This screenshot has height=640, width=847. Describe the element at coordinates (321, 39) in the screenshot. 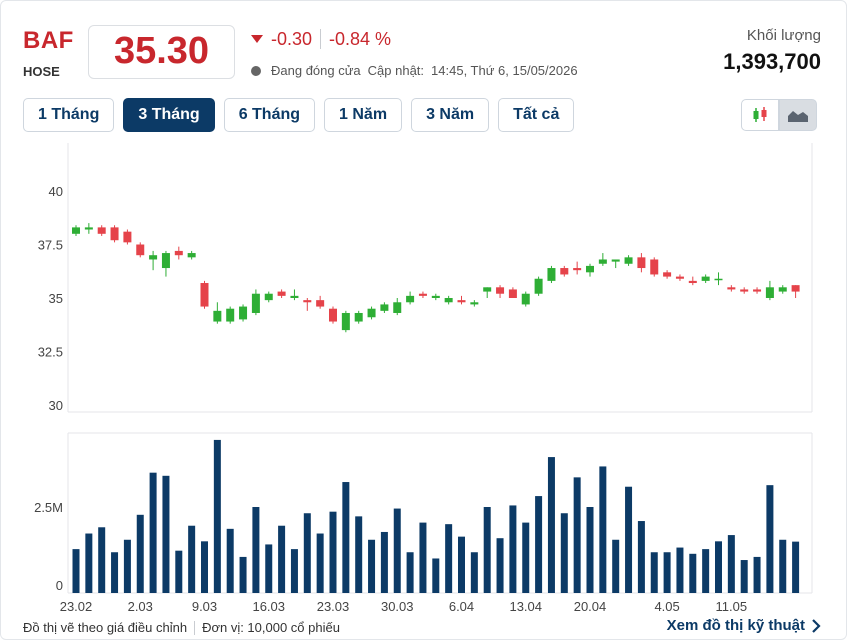

I see `price-change: -0.30 -0.84 %` at that location.